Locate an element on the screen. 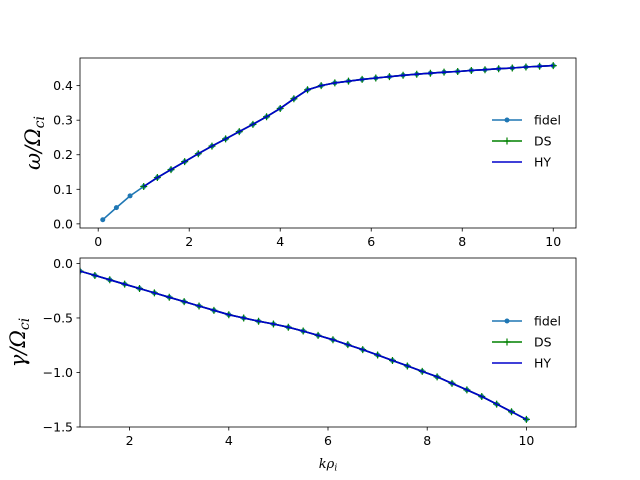  x-tick-label: 0 is located at coordinates (98, 241).